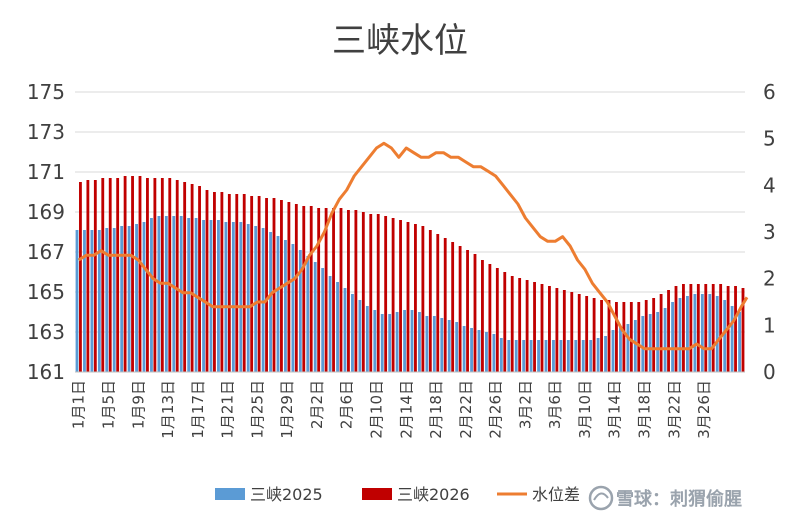 The width and height of the screenshot is (800, 531). What do you see at coordinates (406, 409) in the screenshot?
I see `x-tick-label: 2月14日` at bounding box center [406, 409].